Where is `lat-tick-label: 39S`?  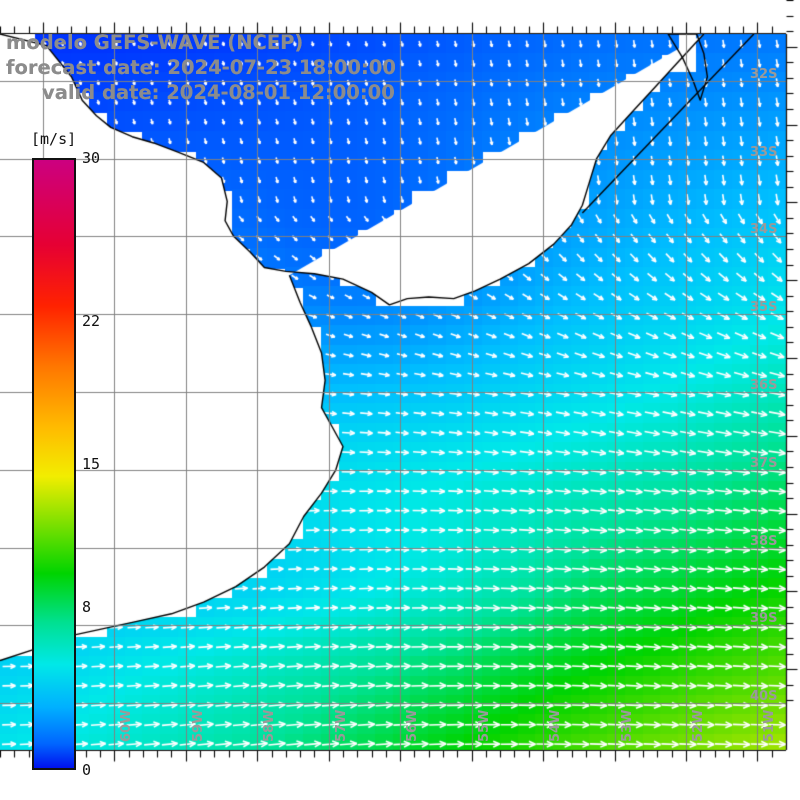
lat-tick-label: 39S is located at coordinates (764, 619).